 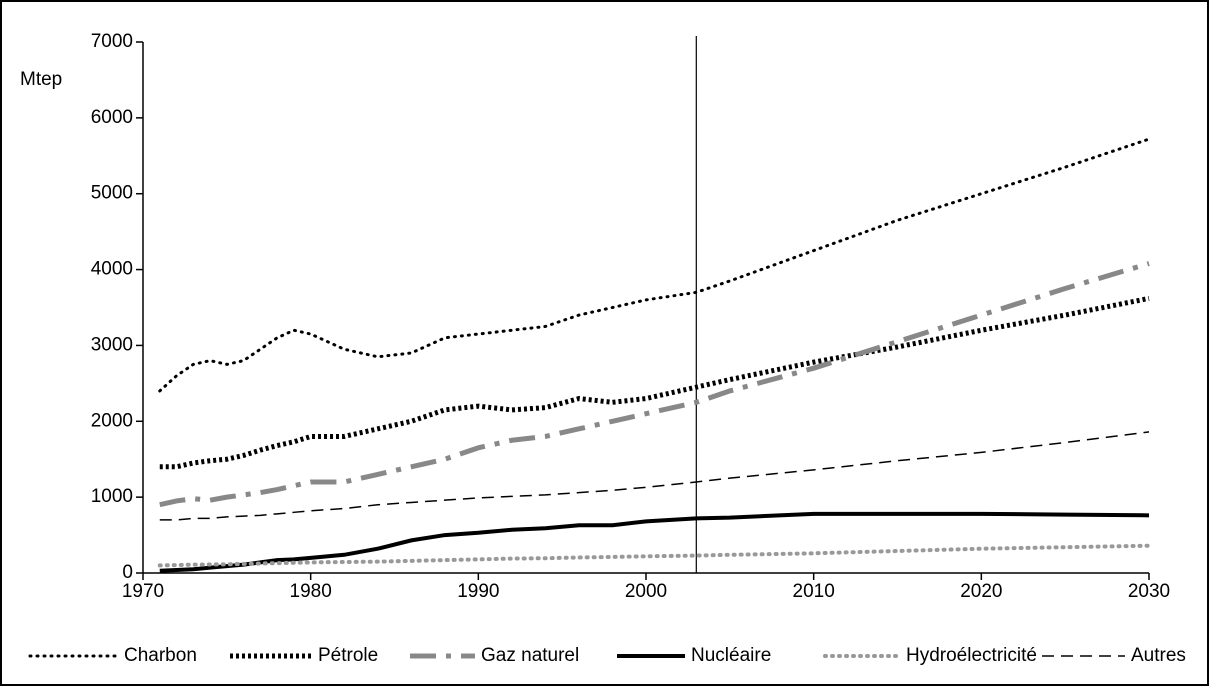 I want to click on legend-label: Autres, so click(x=1158, y=655).